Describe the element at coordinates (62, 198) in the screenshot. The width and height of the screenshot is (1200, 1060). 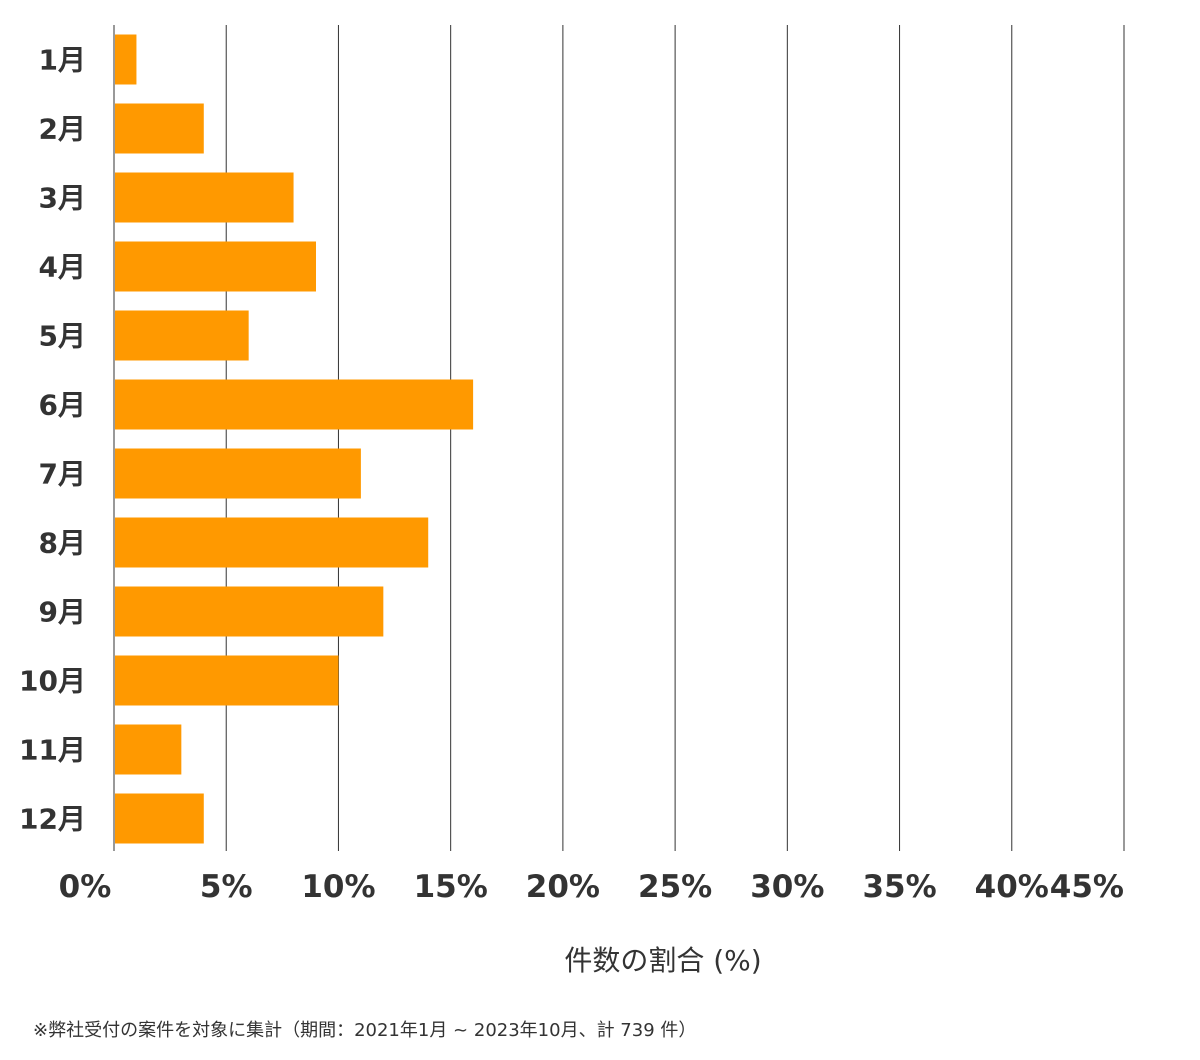
I see `category-label-3: 3月` at that location.